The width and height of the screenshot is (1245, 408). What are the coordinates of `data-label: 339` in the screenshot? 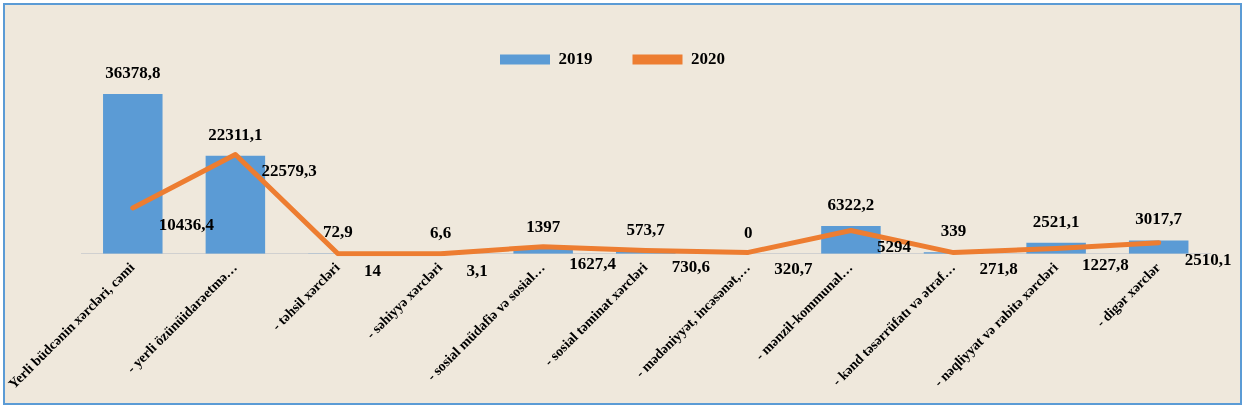 It's located at (953, 231).